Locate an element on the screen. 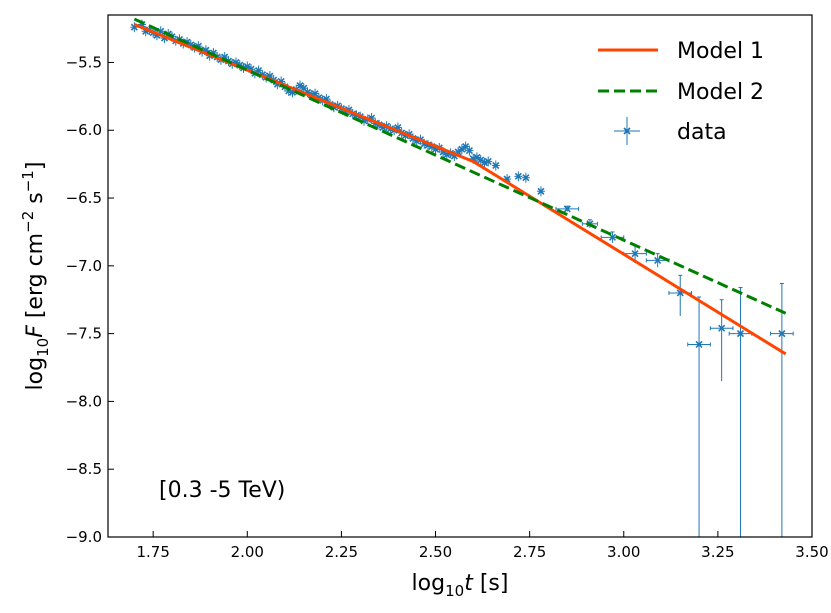  y-axis-label-mid2: s is located at coordinates (35, 201).